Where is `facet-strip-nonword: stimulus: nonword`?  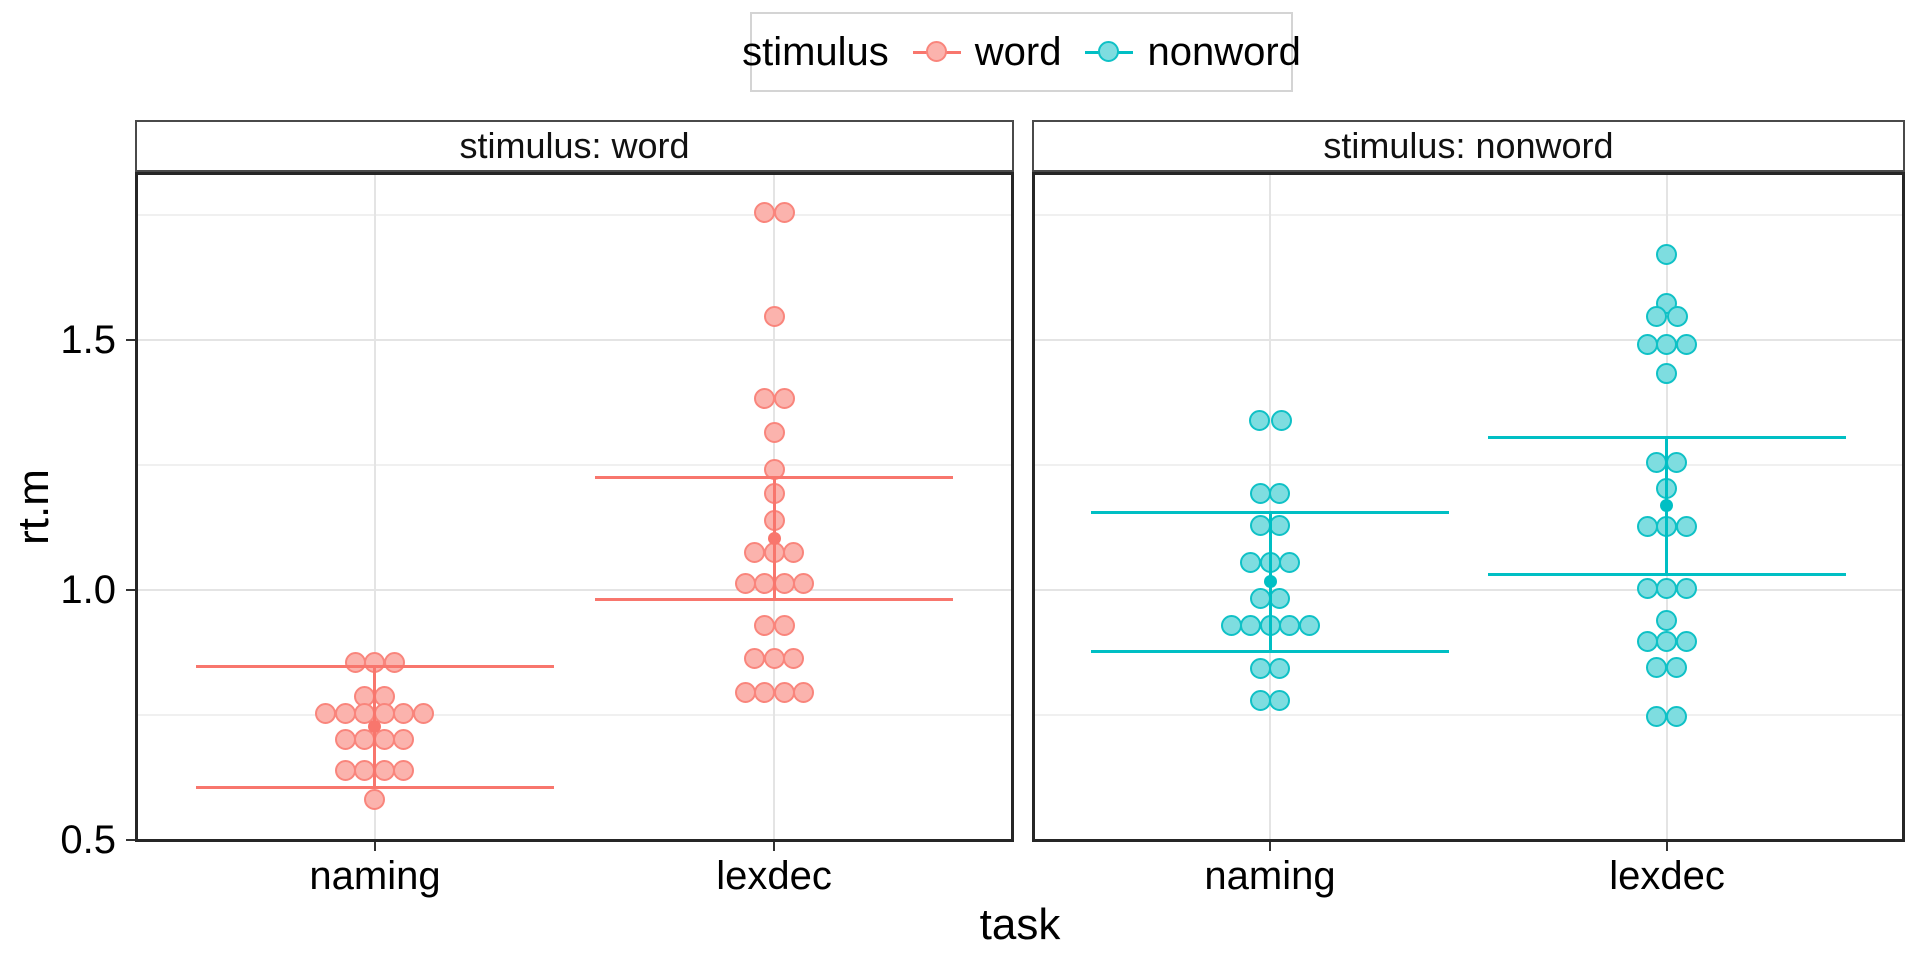
facet-strip-nonword: stimulus: nonword is located at coordinates (1468, 146).